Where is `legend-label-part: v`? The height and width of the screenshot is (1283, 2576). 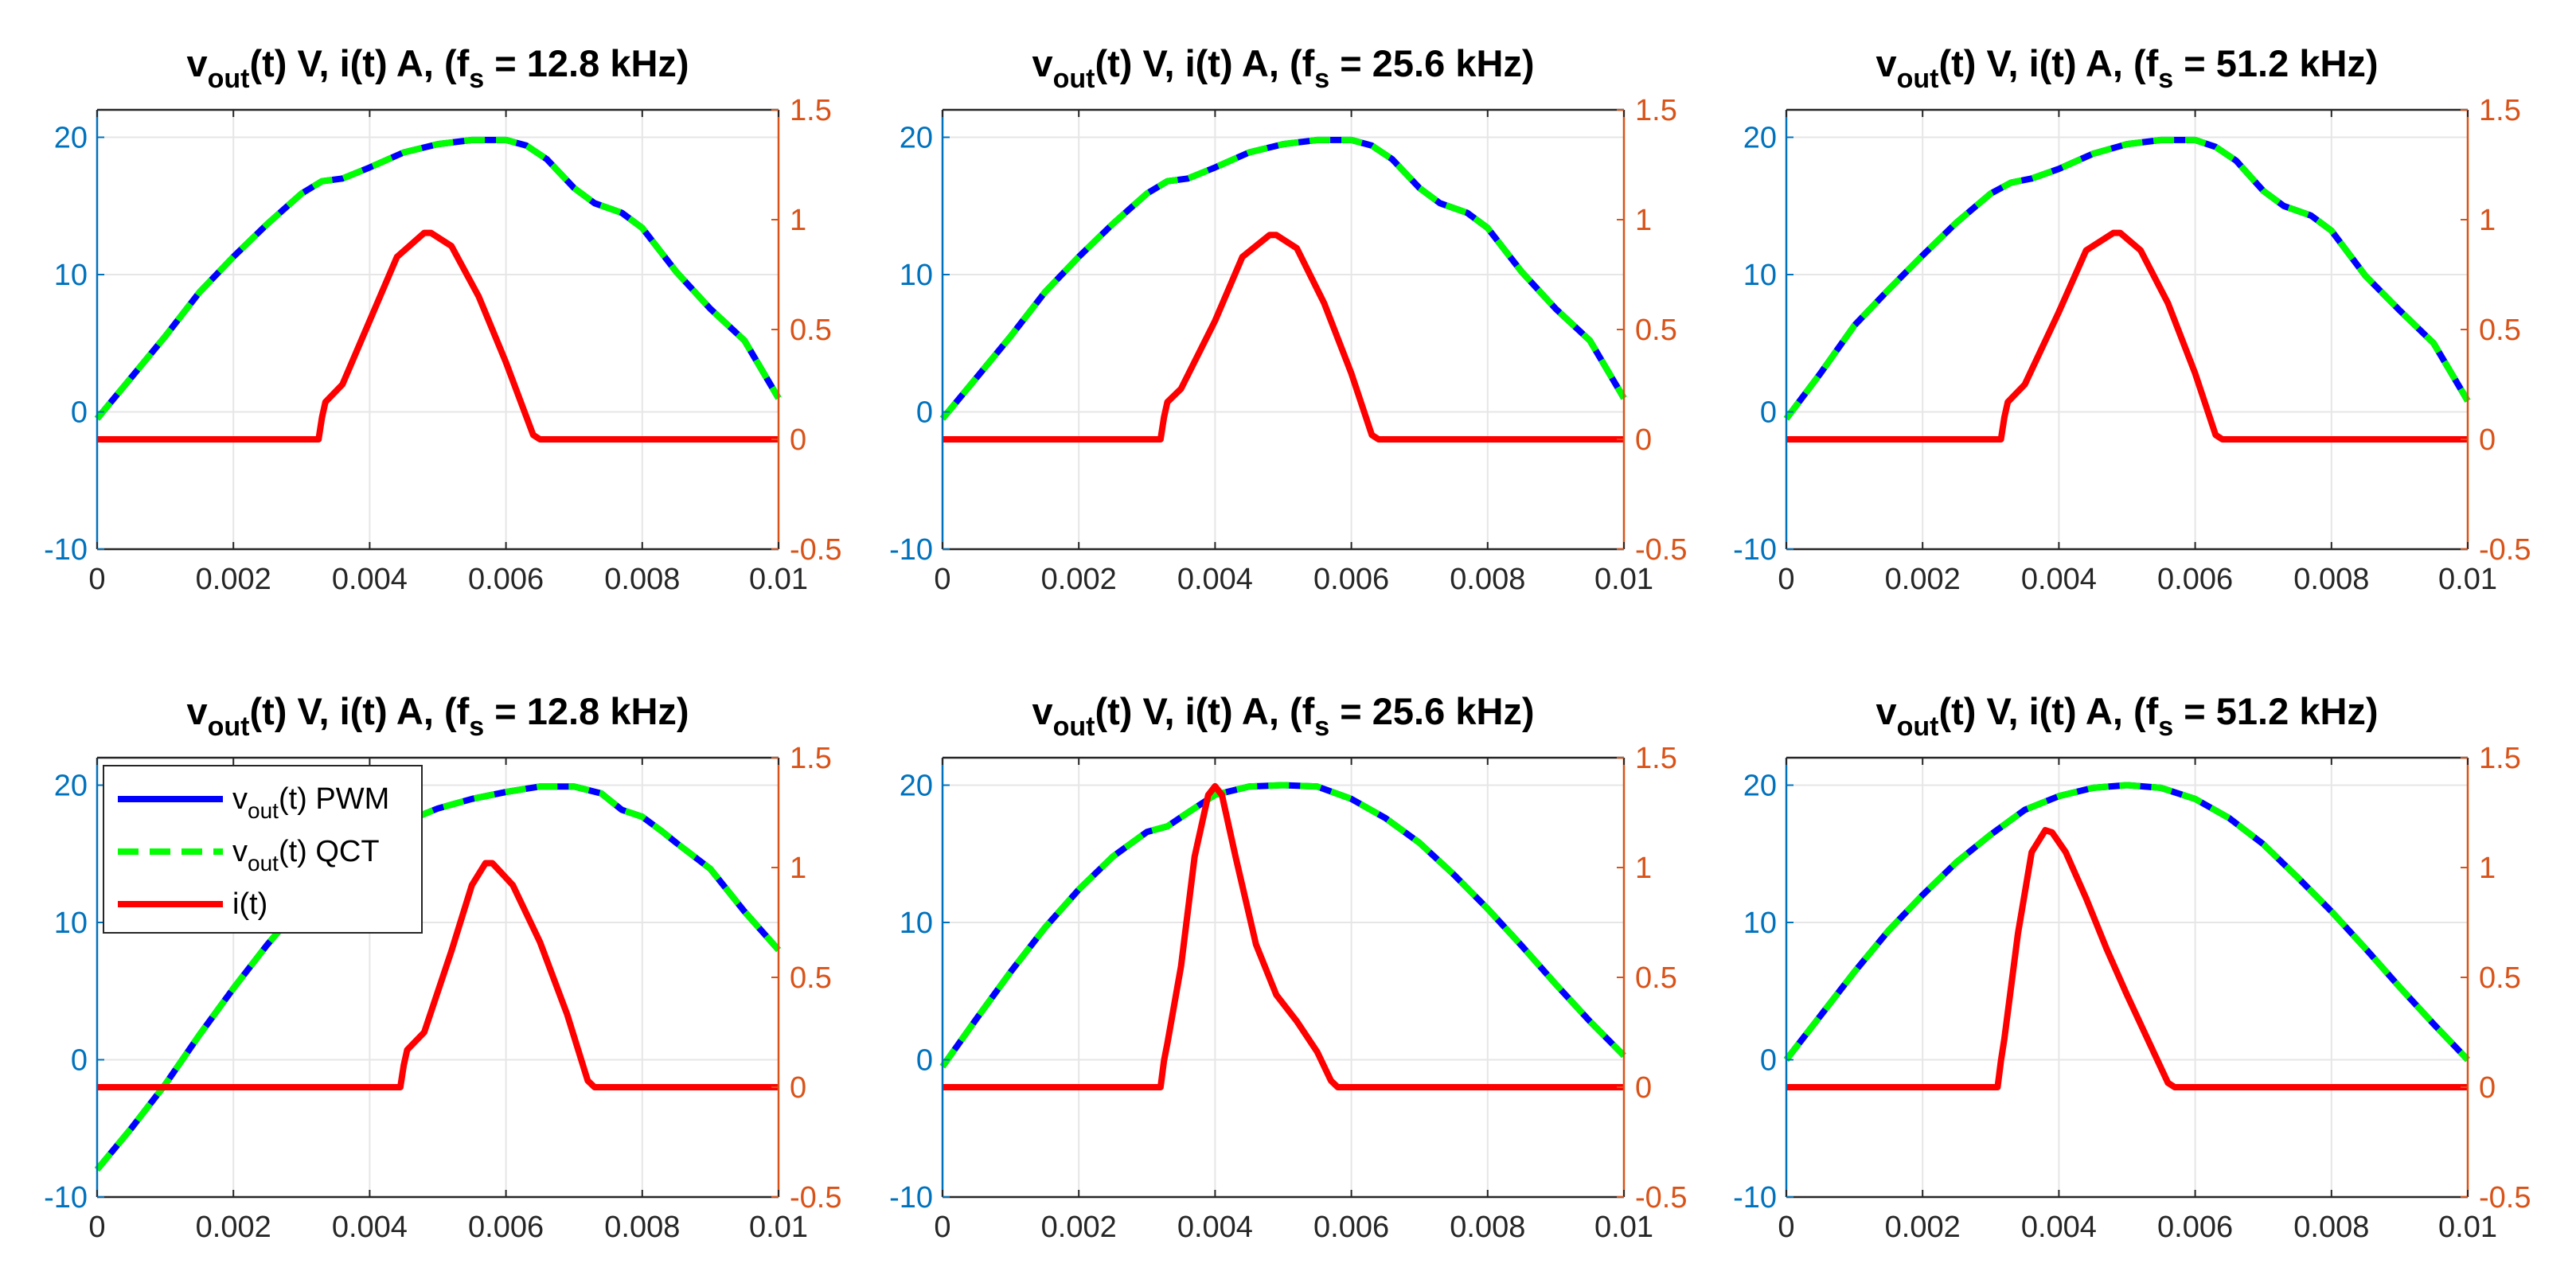
legend-label-part: v is located at coordinates (240, 799).